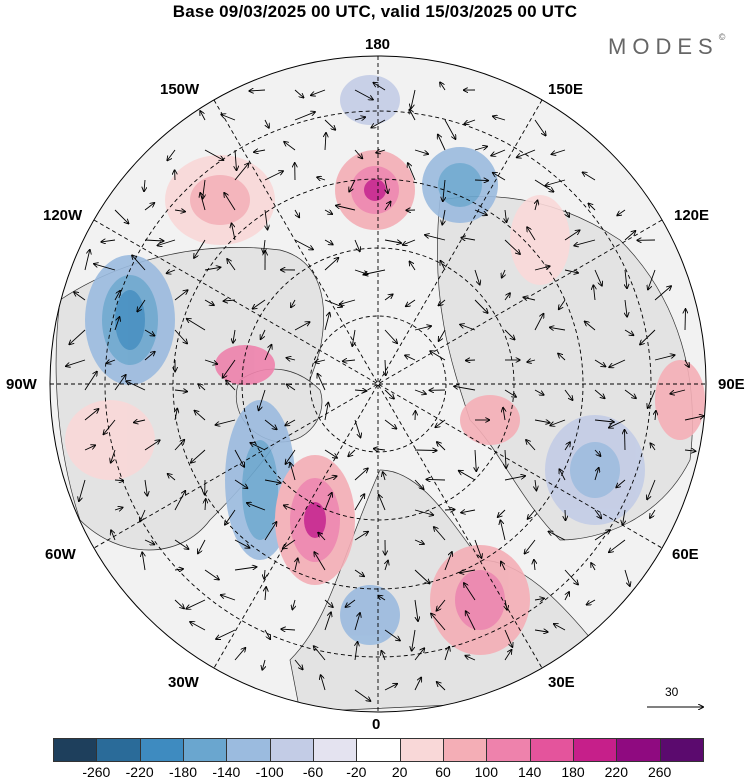  I want to click on lon-label-150e: 150E, so click(566, 89).